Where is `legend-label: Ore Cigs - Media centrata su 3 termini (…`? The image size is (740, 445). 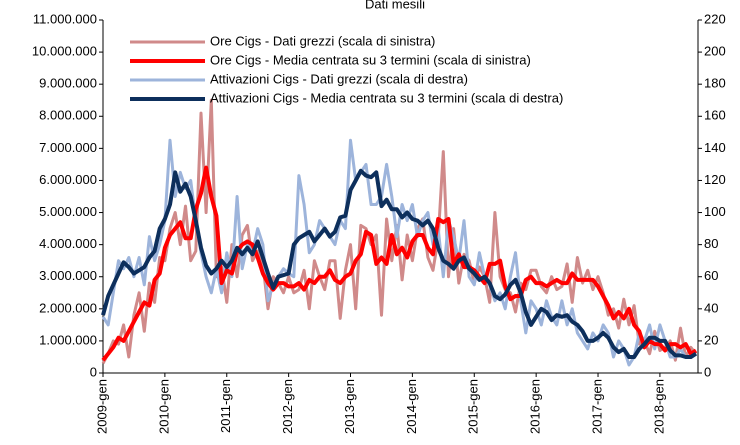 legend-label: Ore Cigs - Media centrata su 3 termini (… is located at coordinates (370, 59).